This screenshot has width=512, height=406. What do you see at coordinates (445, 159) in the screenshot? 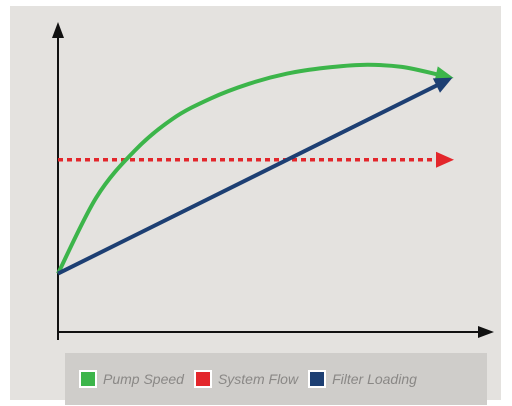
I see `series-arrow-system-flow` at bounding box center [445, 159].